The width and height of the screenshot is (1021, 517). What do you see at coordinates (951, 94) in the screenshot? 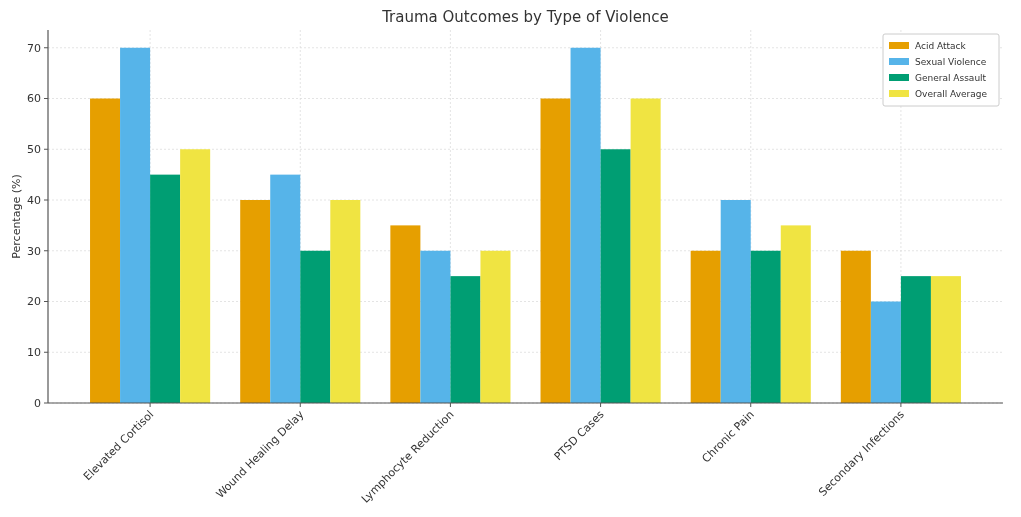
I see `legend-label: Overall Average` at bounding box center [951, 94].